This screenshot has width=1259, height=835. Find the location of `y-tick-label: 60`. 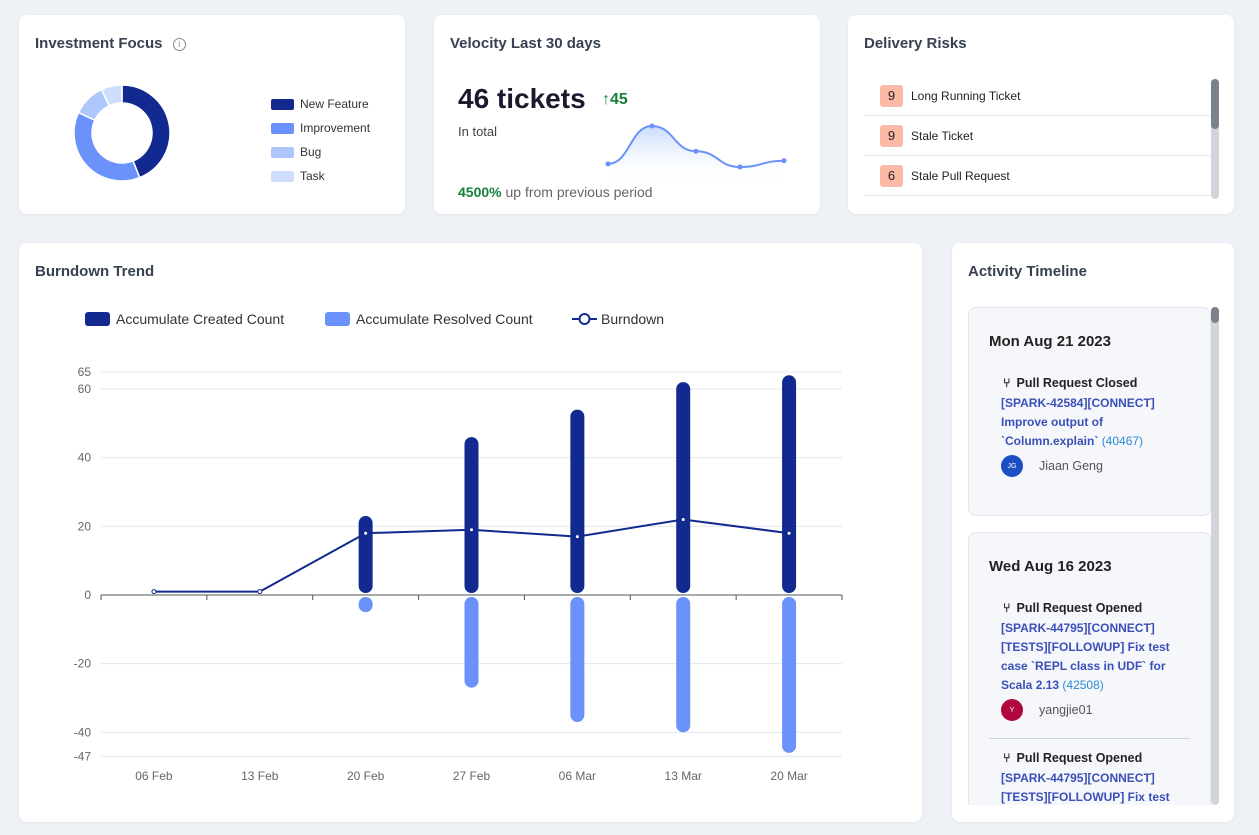

y-tick-label: 60 is located at coordinates (85, 389).